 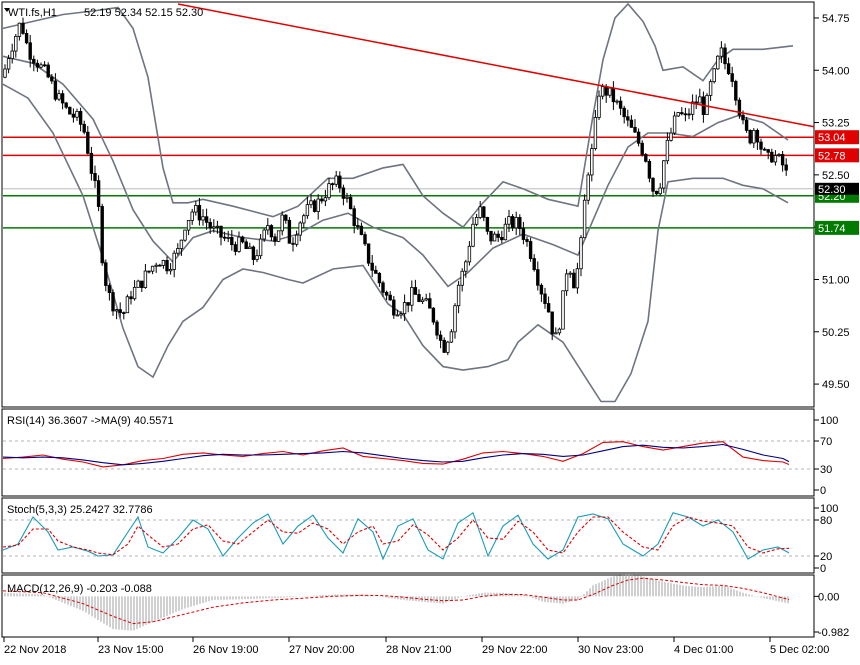 What do you see at coordinates (832, 229) in the screenshot?
I see `level-label: 51.74` at bounding box center [832, 229].